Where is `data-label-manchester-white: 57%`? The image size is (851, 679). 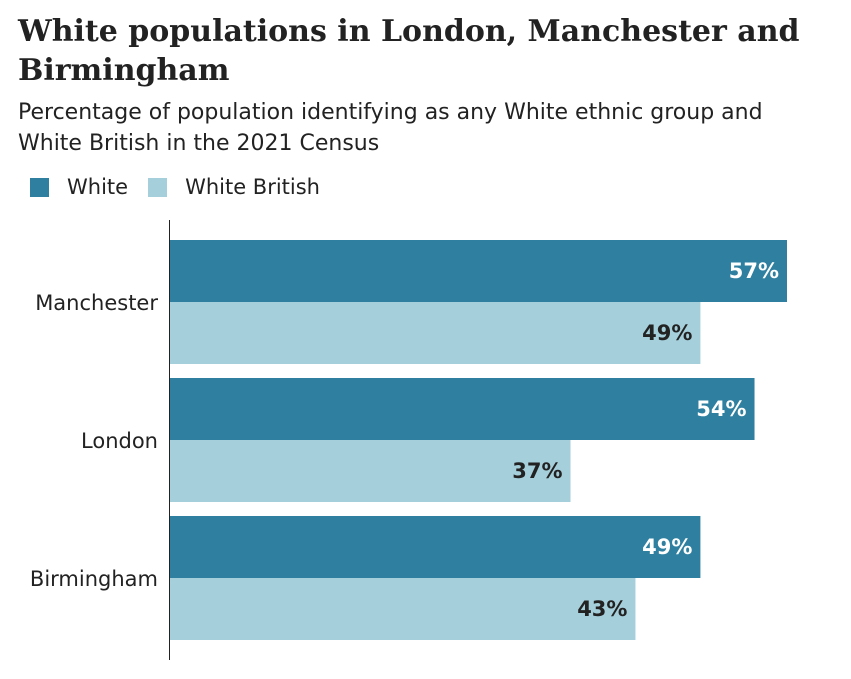
data-label-manchester-white: 57% is located at coordinates (754, 271).